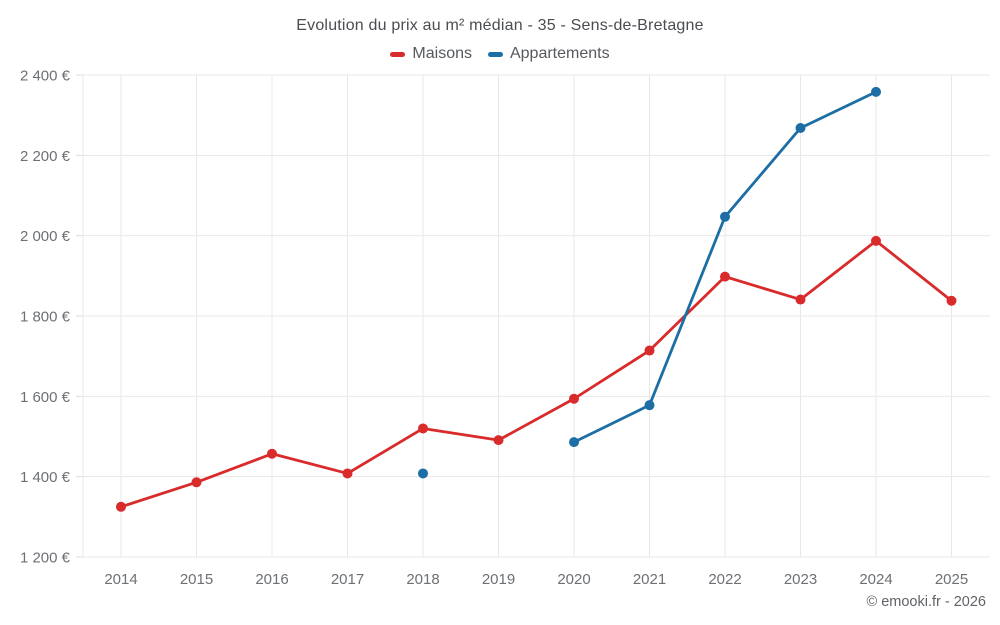  Describe the element at coordinates (45, 558) in the screenshot. I see `y-axis-label: 1 200 €` at that location.